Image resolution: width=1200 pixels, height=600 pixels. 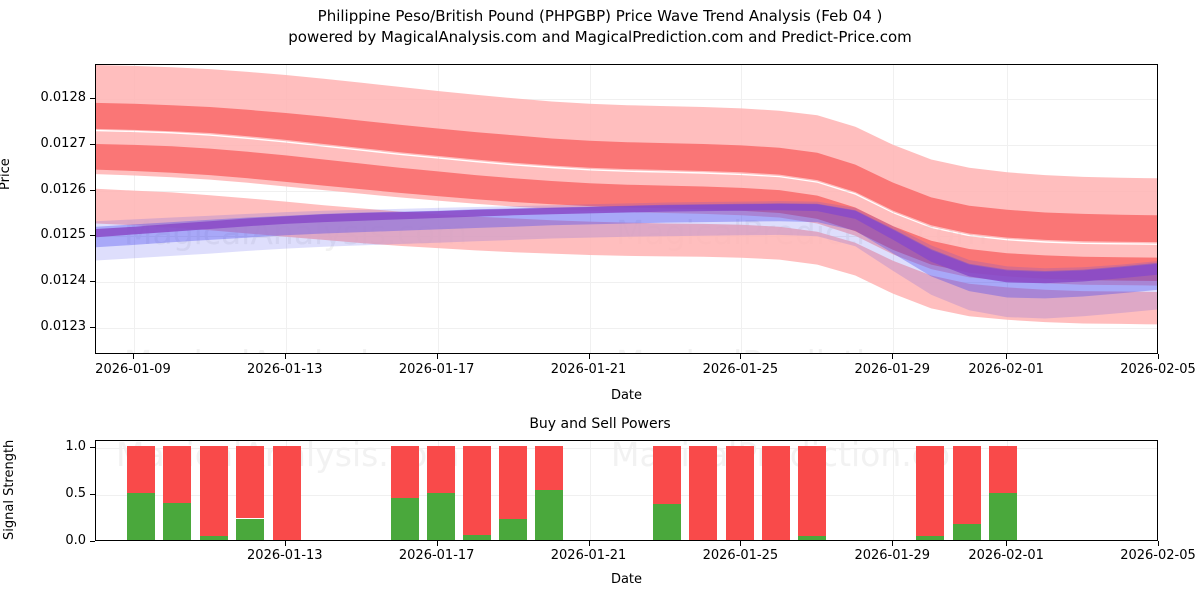 I want to click on price-band-forecast-purple-core, so click(x=626, y=243).